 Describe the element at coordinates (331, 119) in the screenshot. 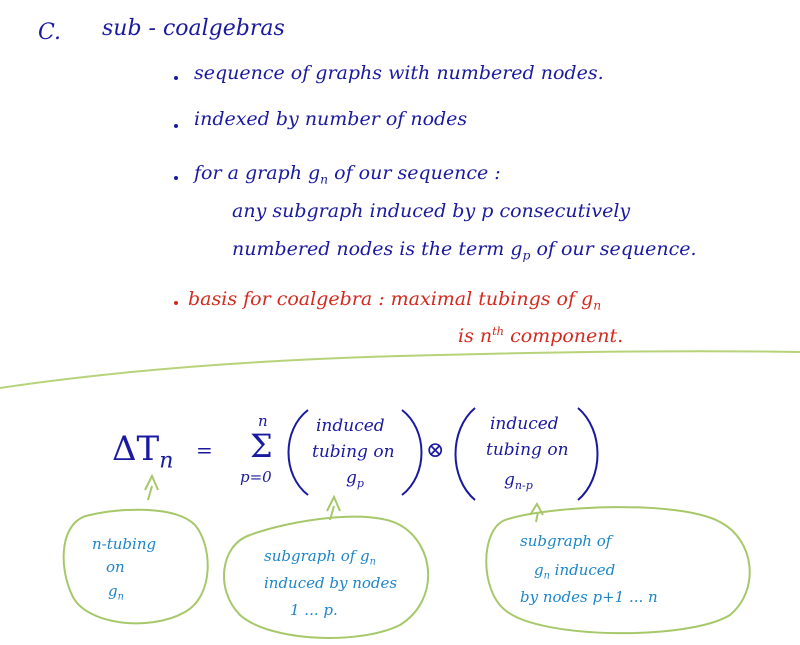

I see `bullet-2-text: indexed by number of nodes` at that location.